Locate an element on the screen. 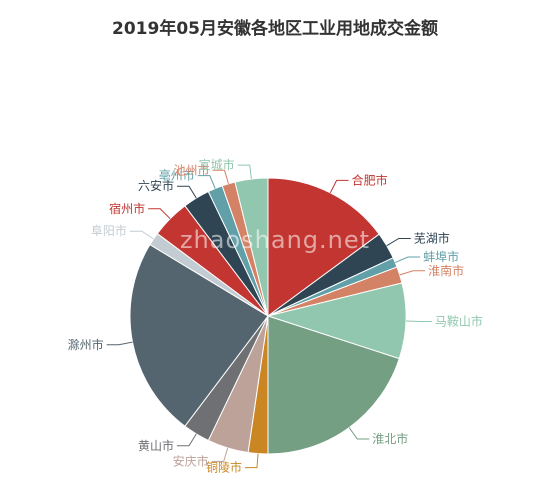 Image resolution: width=550 pixels, height=490 pixels. slice-label: 安庆市 is located at coordinates (191, 460).